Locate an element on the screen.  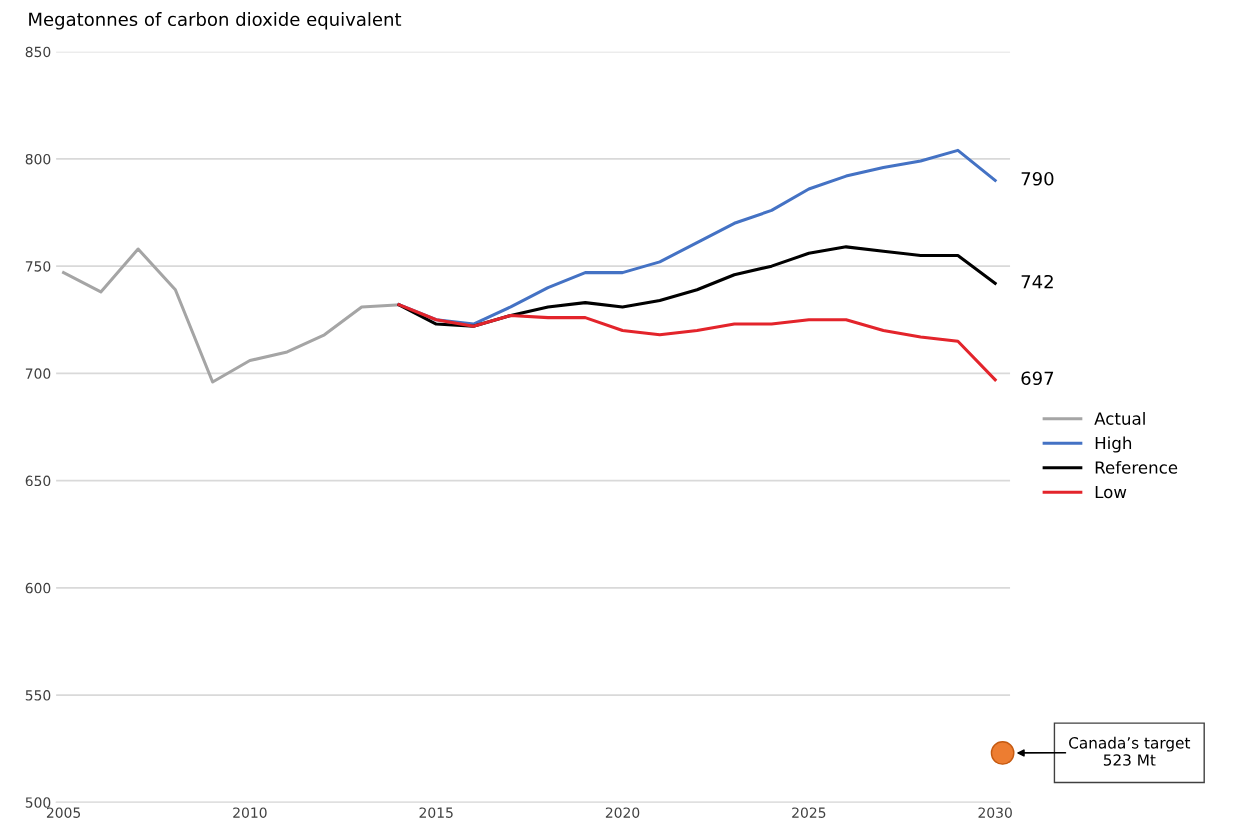
x-tick-label: 2025 is located at coordinates (809, 812).